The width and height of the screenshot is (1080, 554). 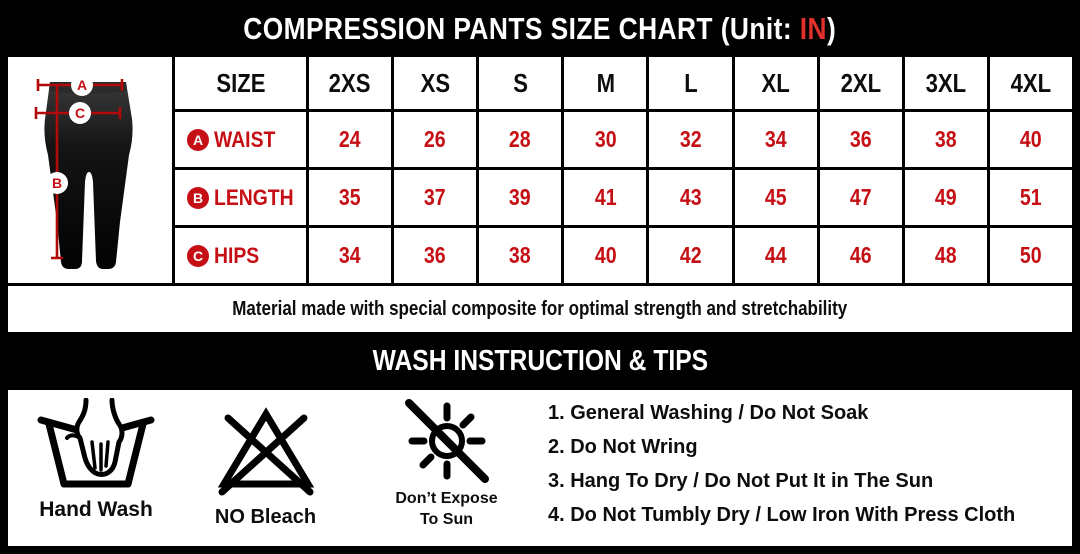 I want to click on no-bleach-label: NO Bleach, so click(x=265, y=517).